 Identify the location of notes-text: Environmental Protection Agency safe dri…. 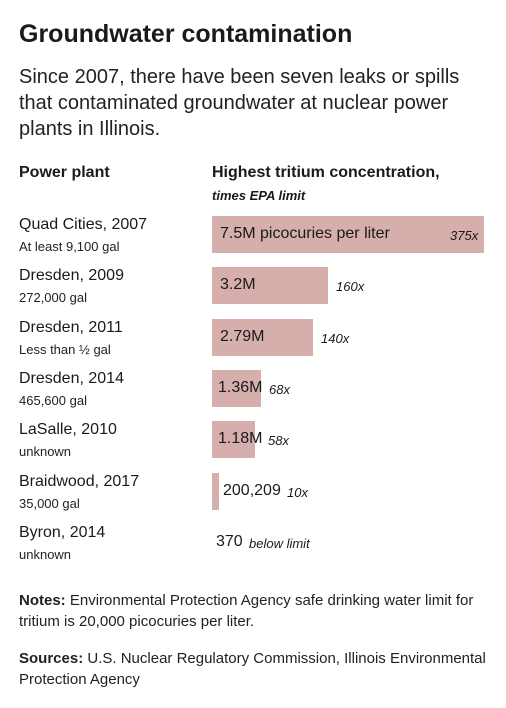
(246, 611).